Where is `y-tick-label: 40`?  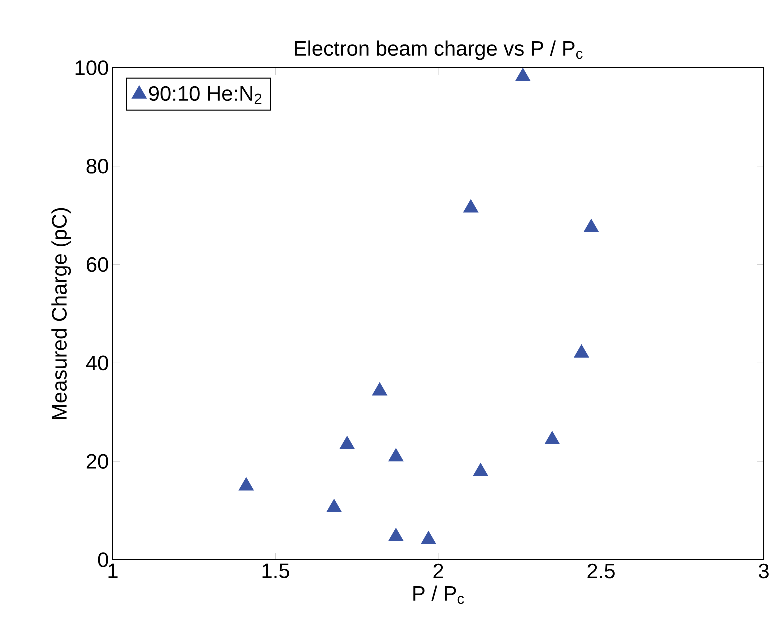
y-tick-label: 40 is located at coordinates (97, 363).